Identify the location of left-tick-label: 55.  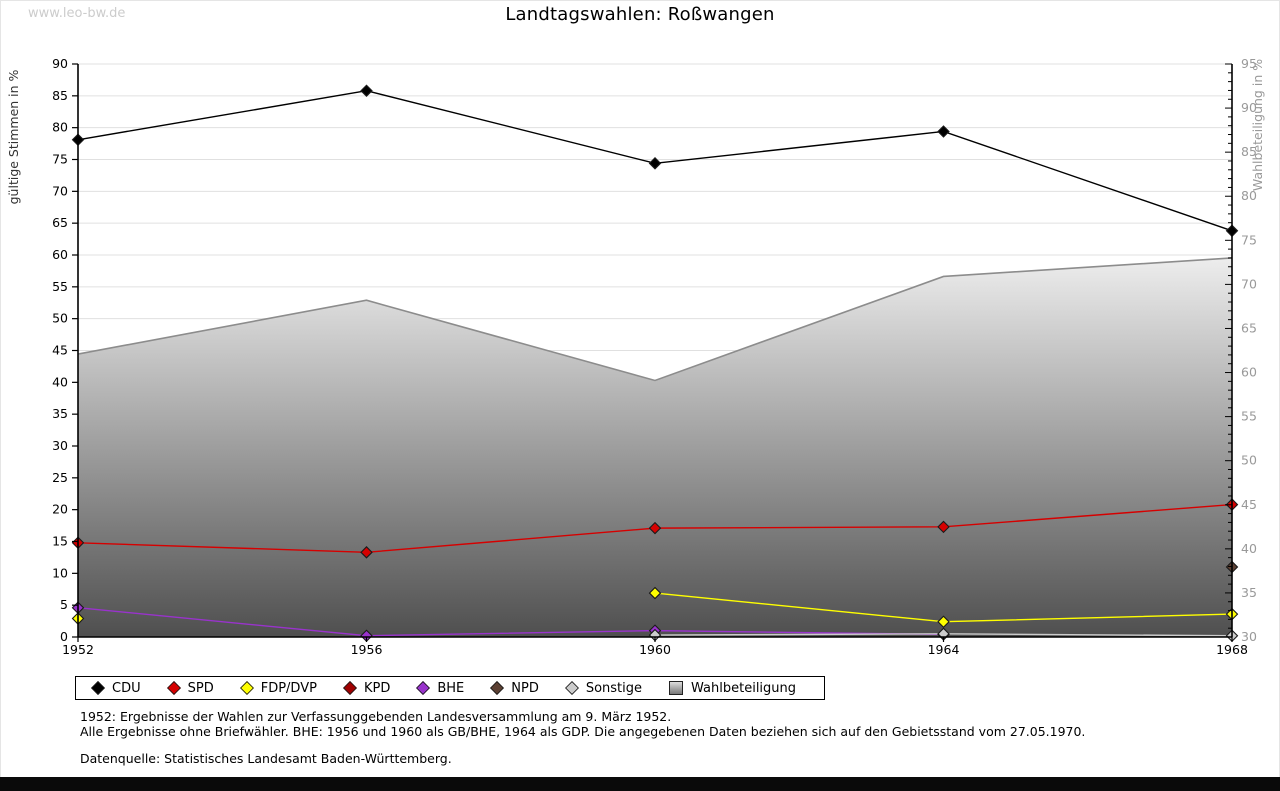
(60, 286).